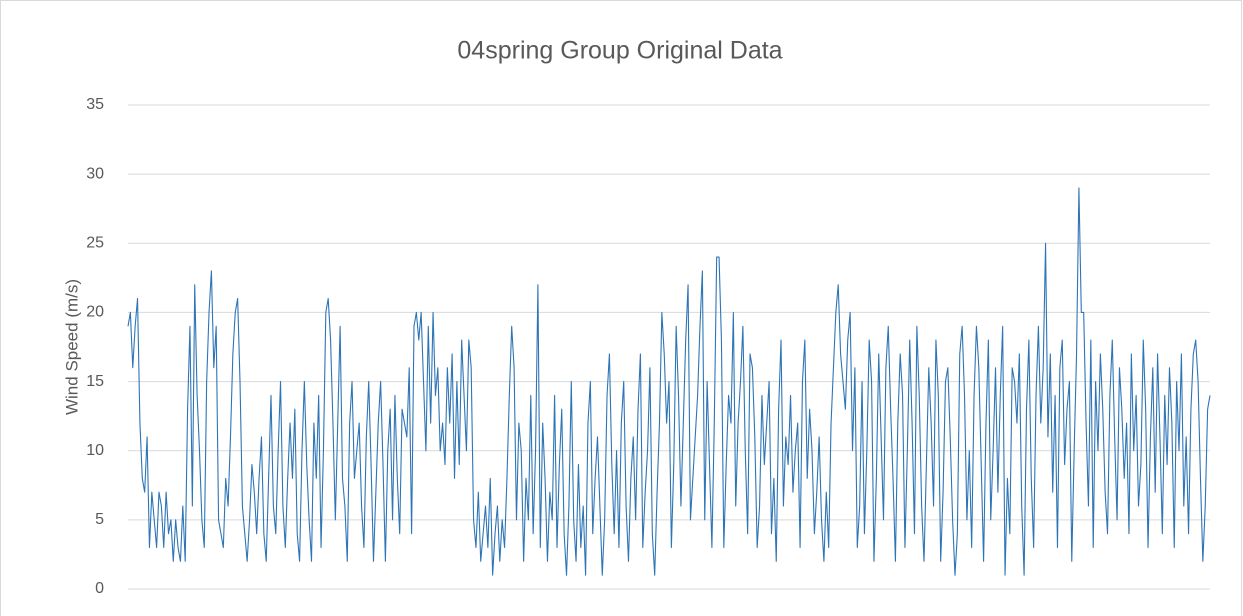 Image resolution: width=1243 pixels, height=616 pixels. What do you see at coordinates (99, 588) in the screenshot?
I see `y-tick-label: 0` at bounding box center [99, 588].